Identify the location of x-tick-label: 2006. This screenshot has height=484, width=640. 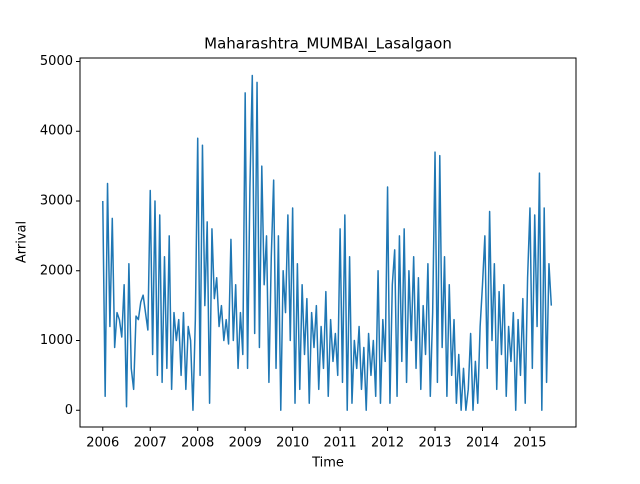
(102, 443).